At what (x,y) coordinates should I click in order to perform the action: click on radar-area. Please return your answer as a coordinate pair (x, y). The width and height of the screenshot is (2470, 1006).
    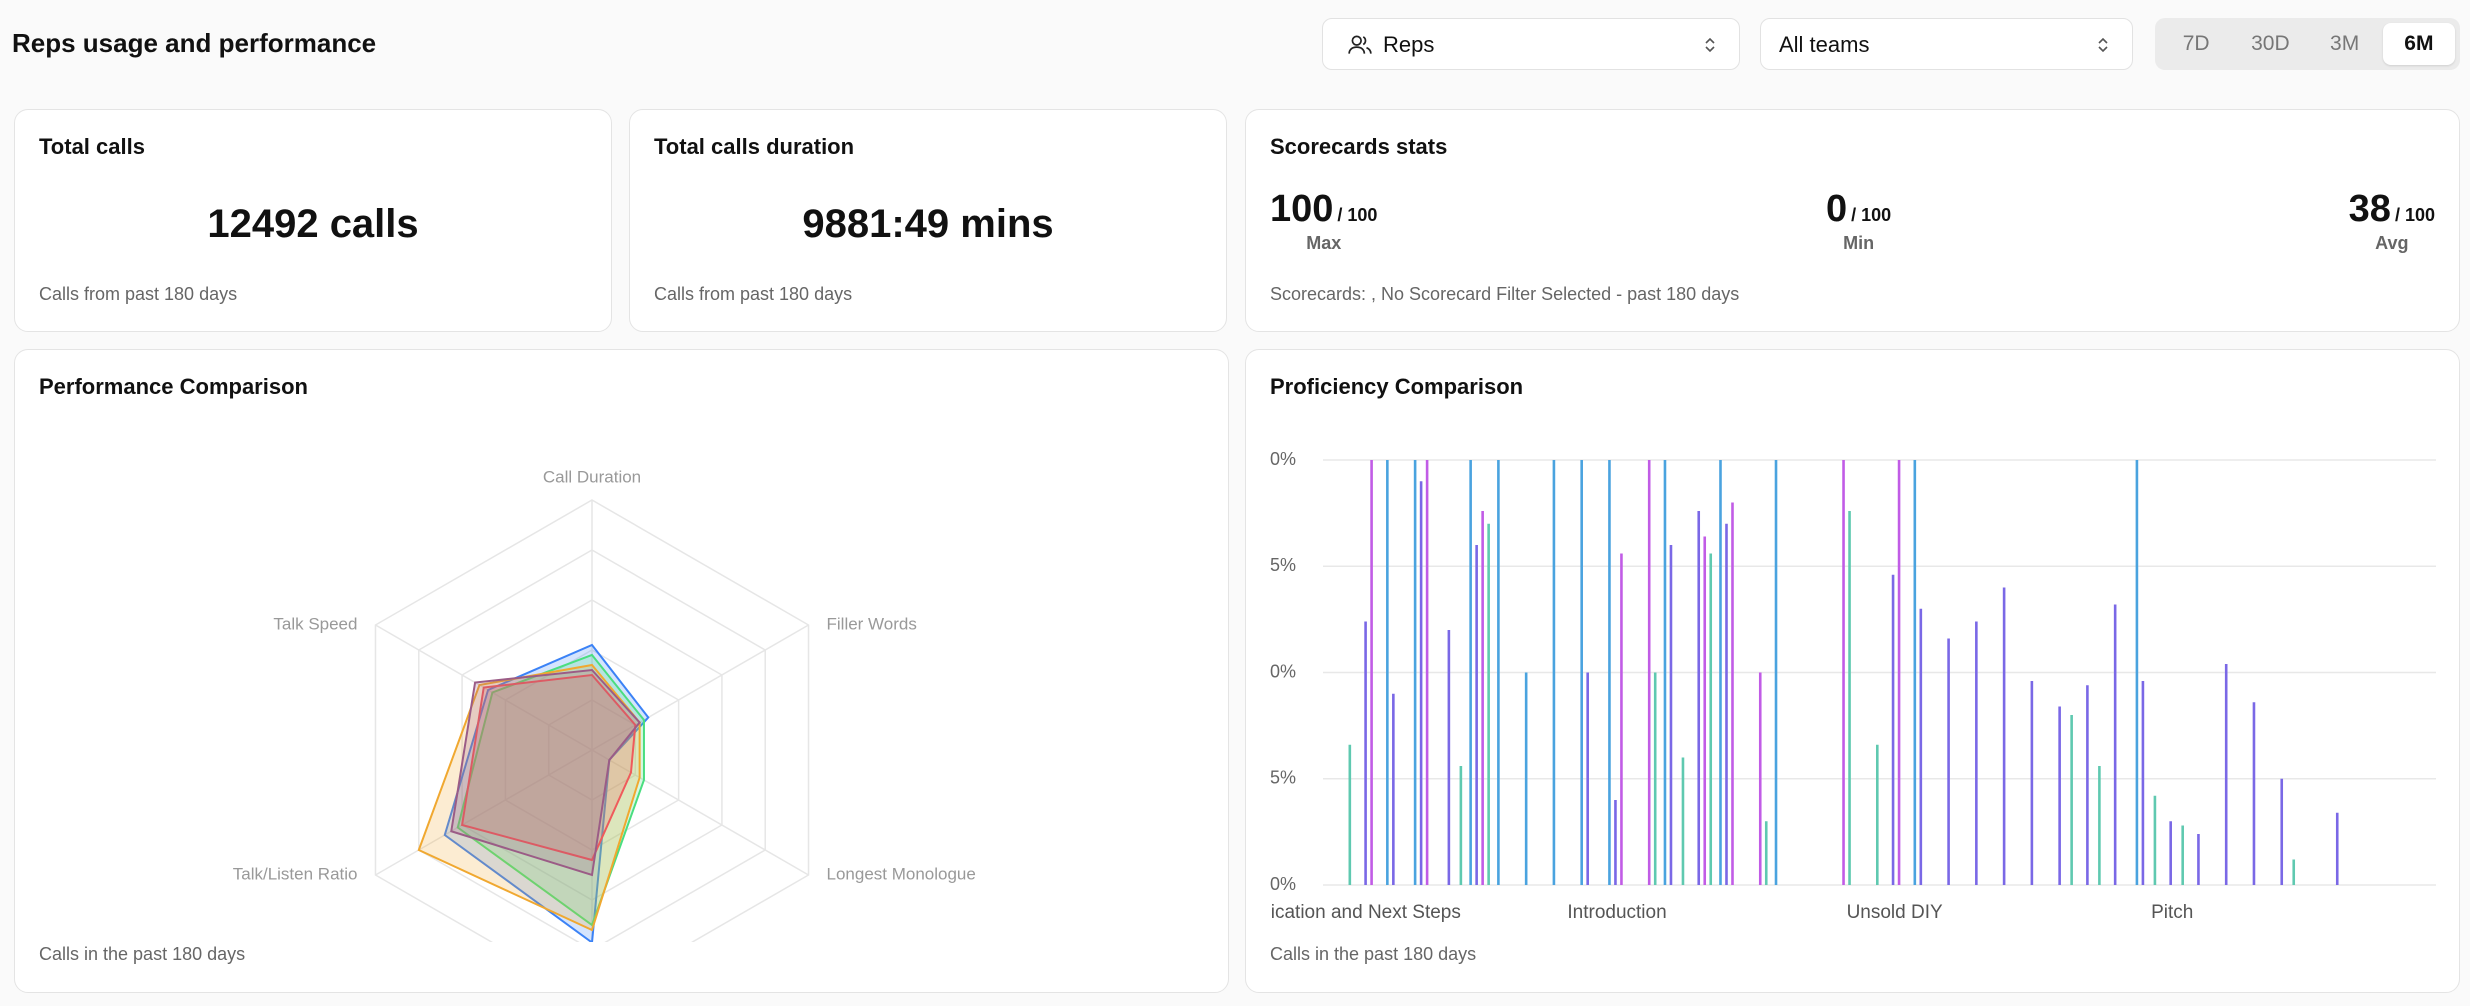
    Looking at the image, I should click on (545, 772).